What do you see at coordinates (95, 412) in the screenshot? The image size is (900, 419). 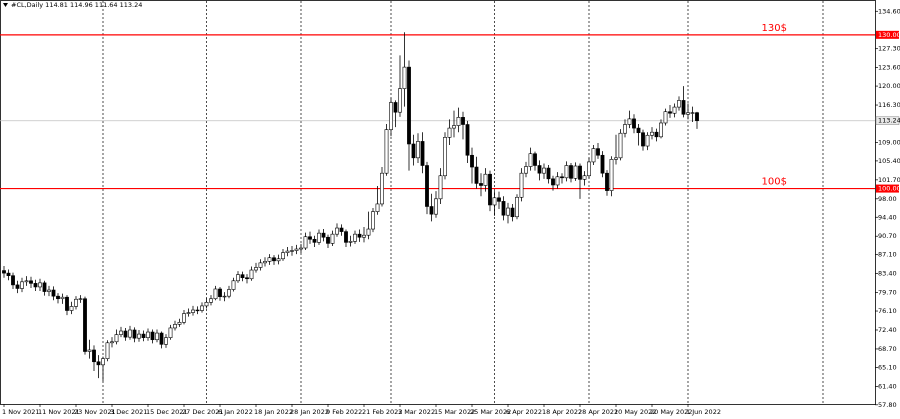 I see `x-tick-label: 23 Nov 2021` at bounding box center [95, 412].